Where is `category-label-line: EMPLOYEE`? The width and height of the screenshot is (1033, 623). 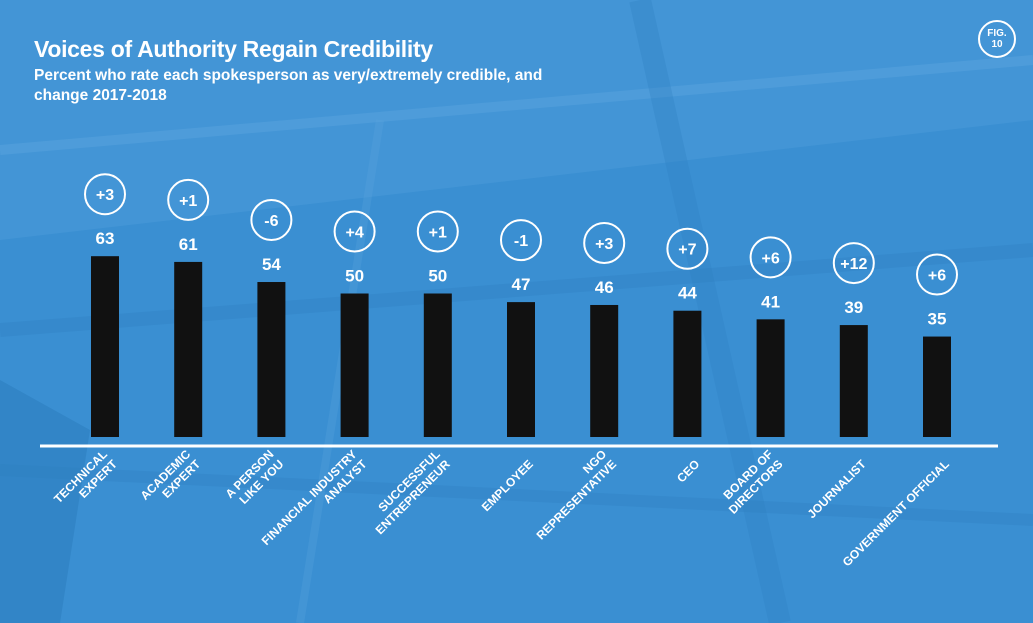 category-label-line: EMPLOYEE is located at coordinates (507, 485).